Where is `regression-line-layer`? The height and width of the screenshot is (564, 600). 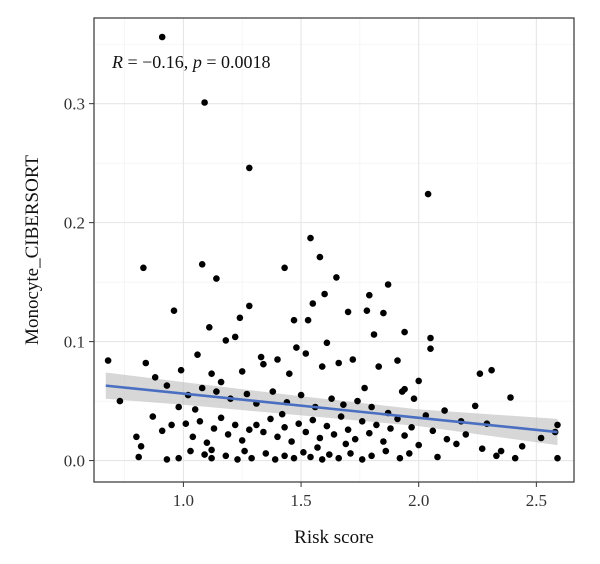
regression-line-layer is located at coordinates (331, 409).